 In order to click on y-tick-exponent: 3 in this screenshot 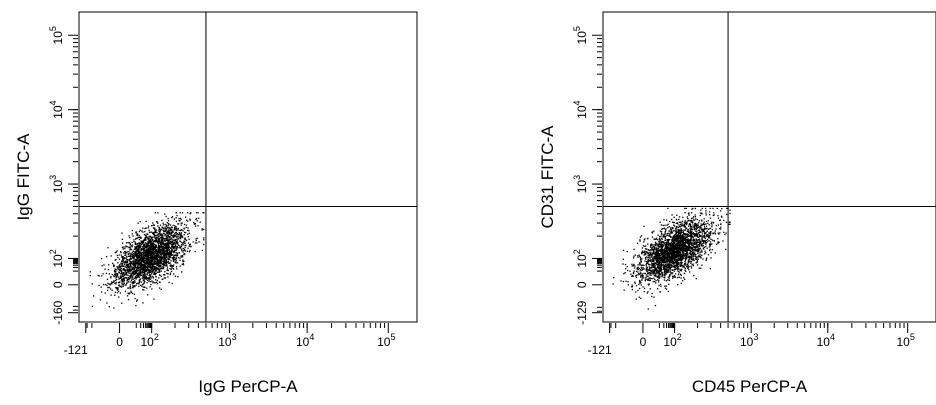, I will do `click(53, 177)`.